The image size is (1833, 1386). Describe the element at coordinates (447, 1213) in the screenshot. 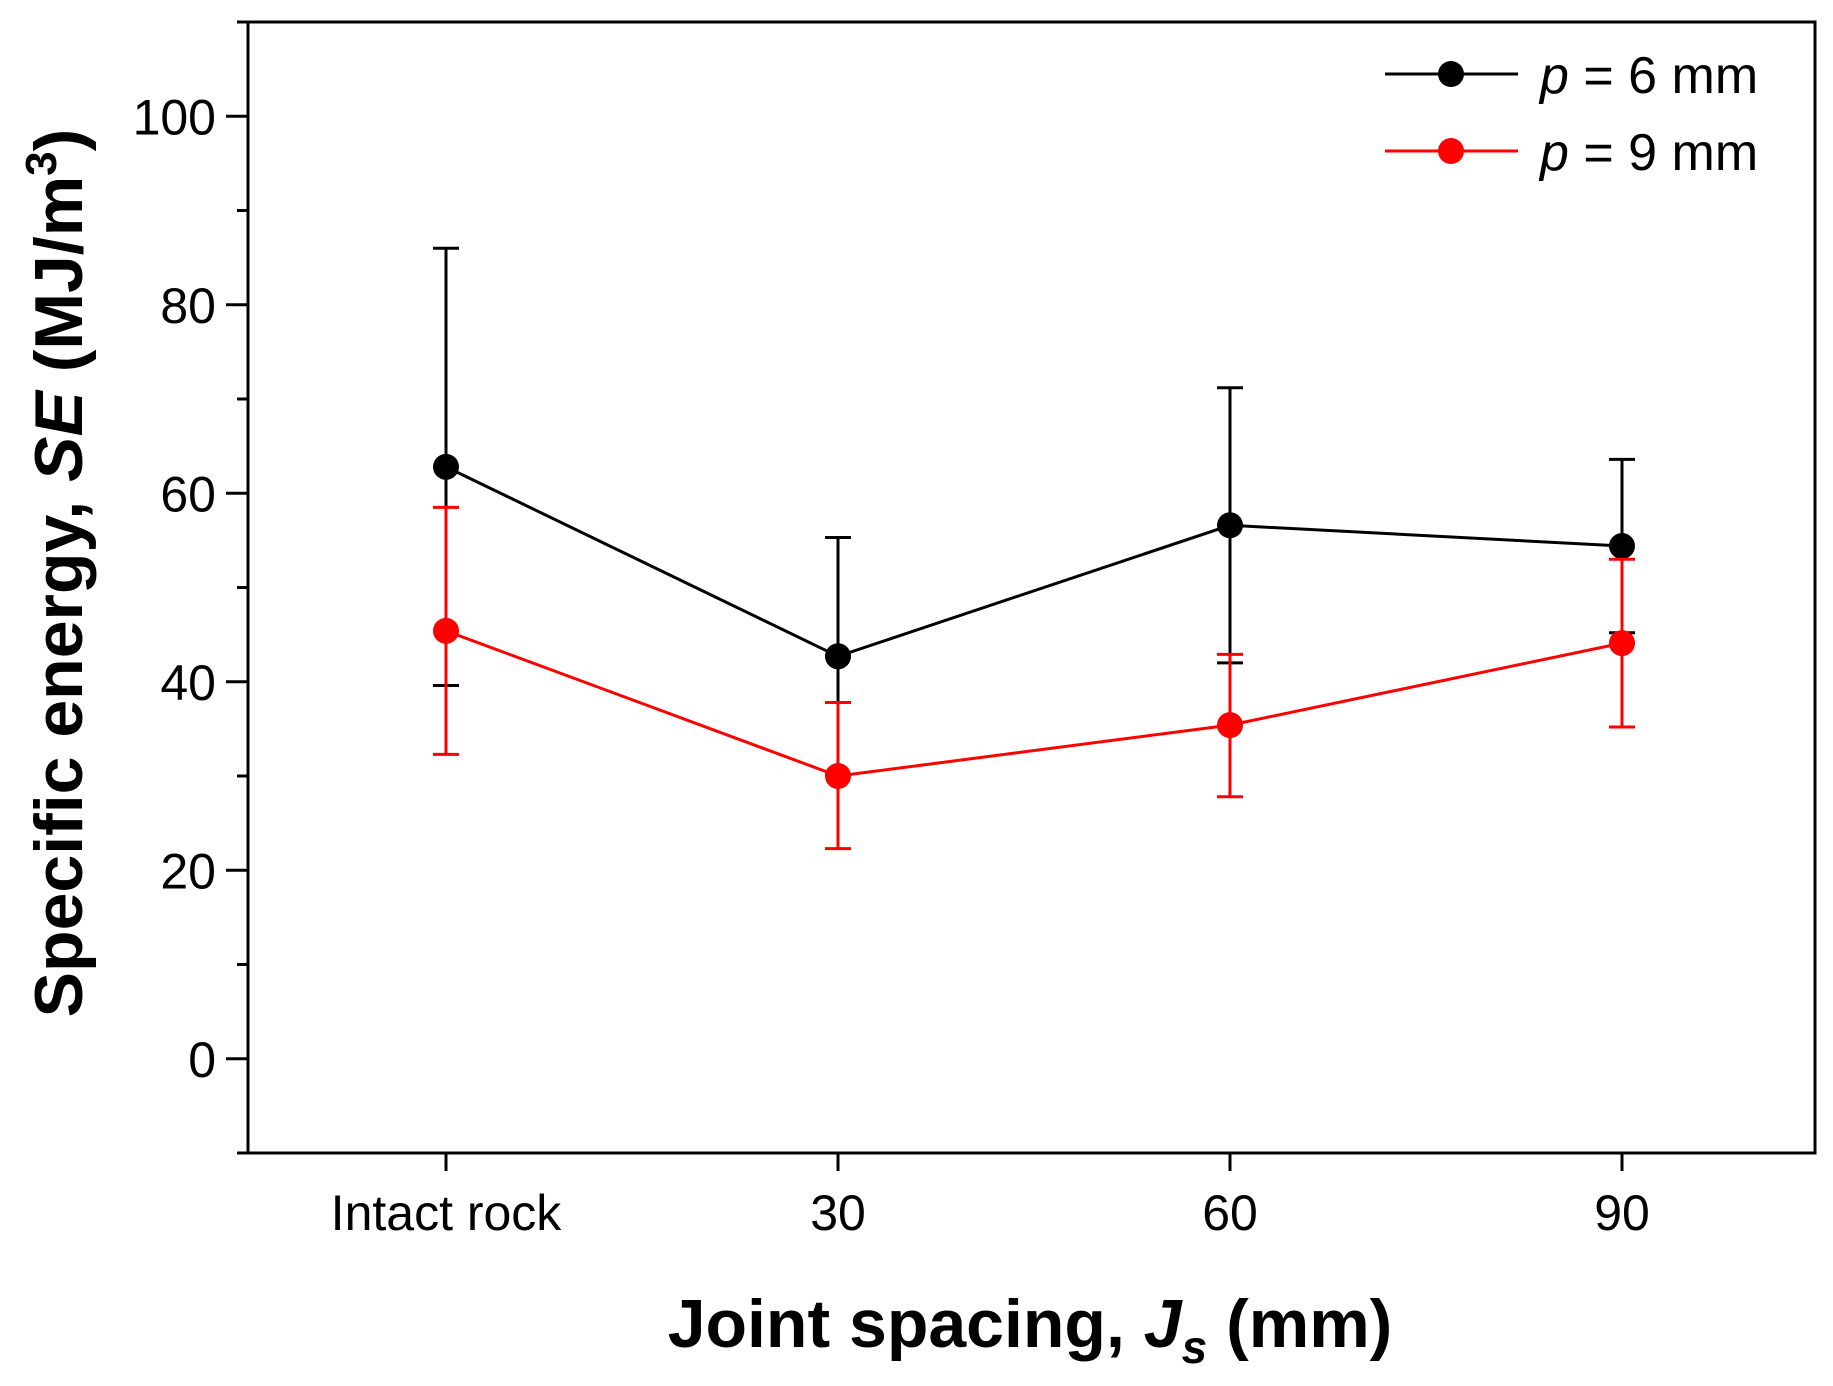

I see `x-tick-label: Intact rock` at that location.